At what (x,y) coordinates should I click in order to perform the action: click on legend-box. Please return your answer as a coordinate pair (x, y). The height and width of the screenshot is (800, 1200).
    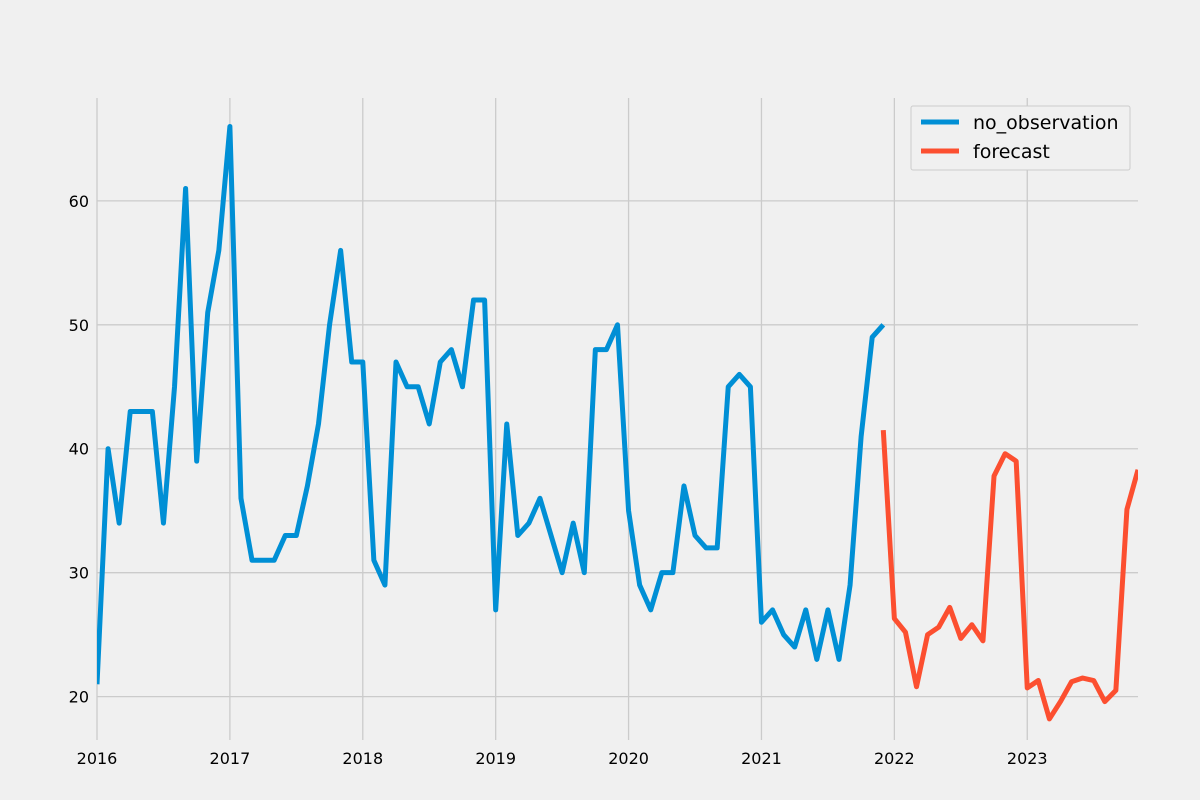
    Looking at the image, I should click on (1020, 138).